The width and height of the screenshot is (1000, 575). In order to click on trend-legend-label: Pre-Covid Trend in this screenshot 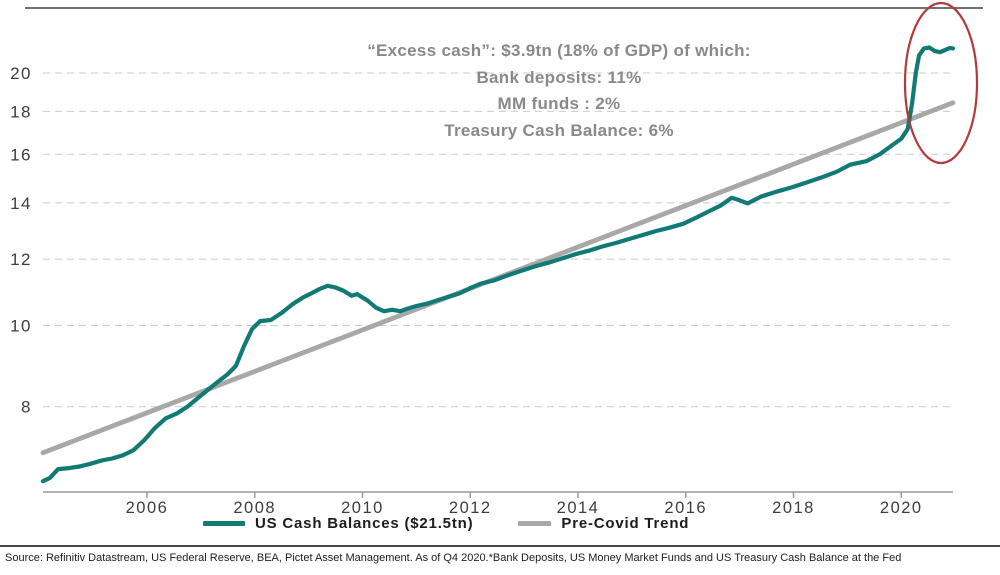, I will do `click(625, 523)`.